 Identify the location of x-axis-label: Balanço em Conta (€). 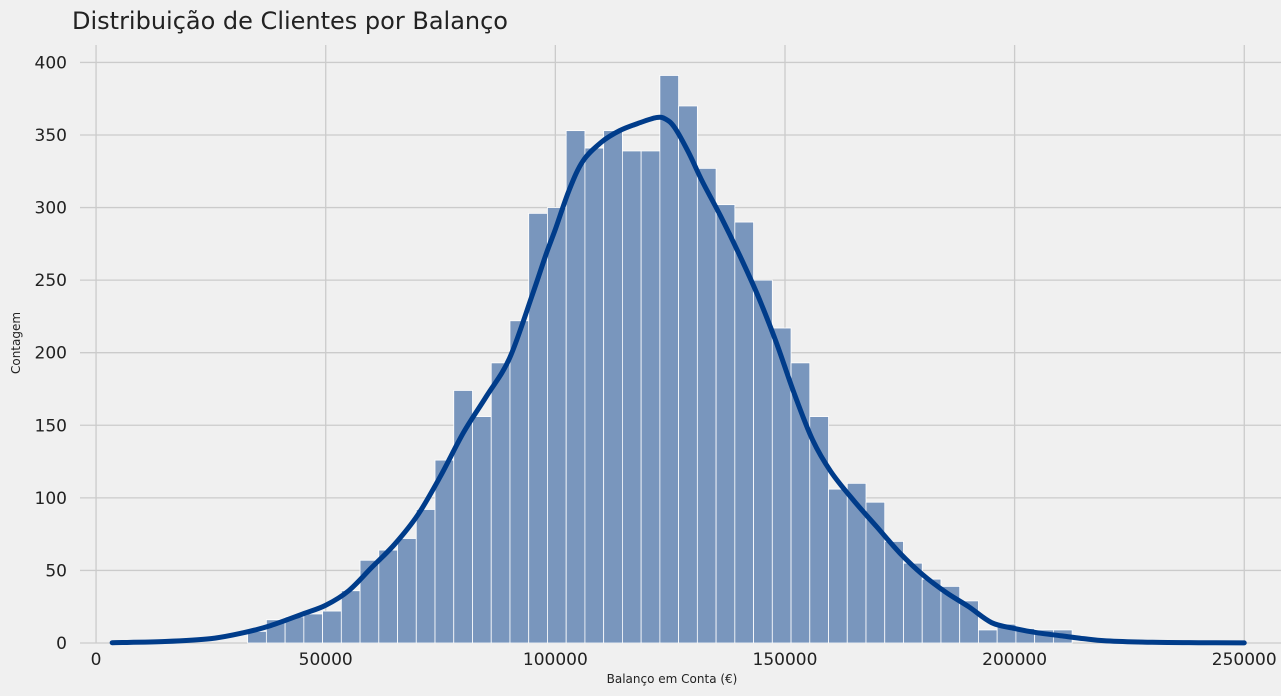
(672, 679).